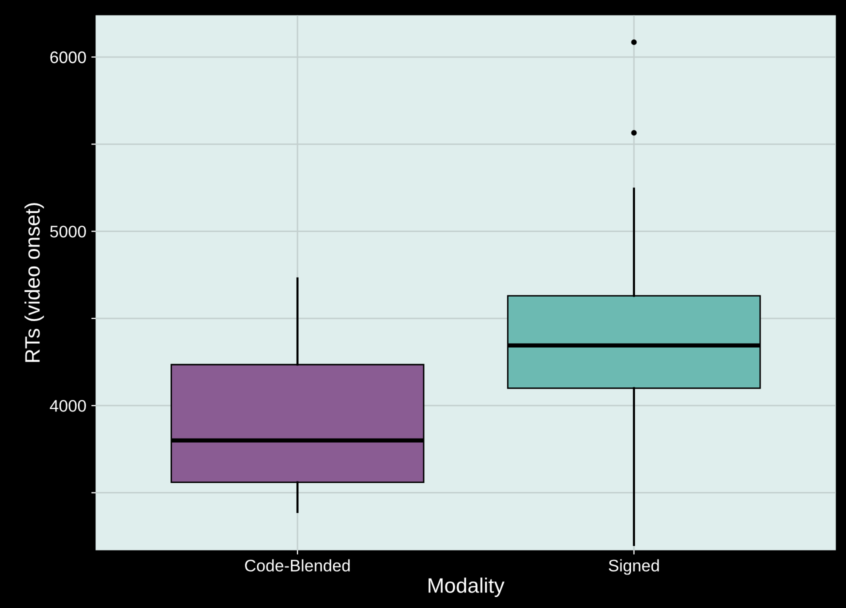 The image size is (846, 608). I want to click on y-tick-label: 4000, so click(68, 406).